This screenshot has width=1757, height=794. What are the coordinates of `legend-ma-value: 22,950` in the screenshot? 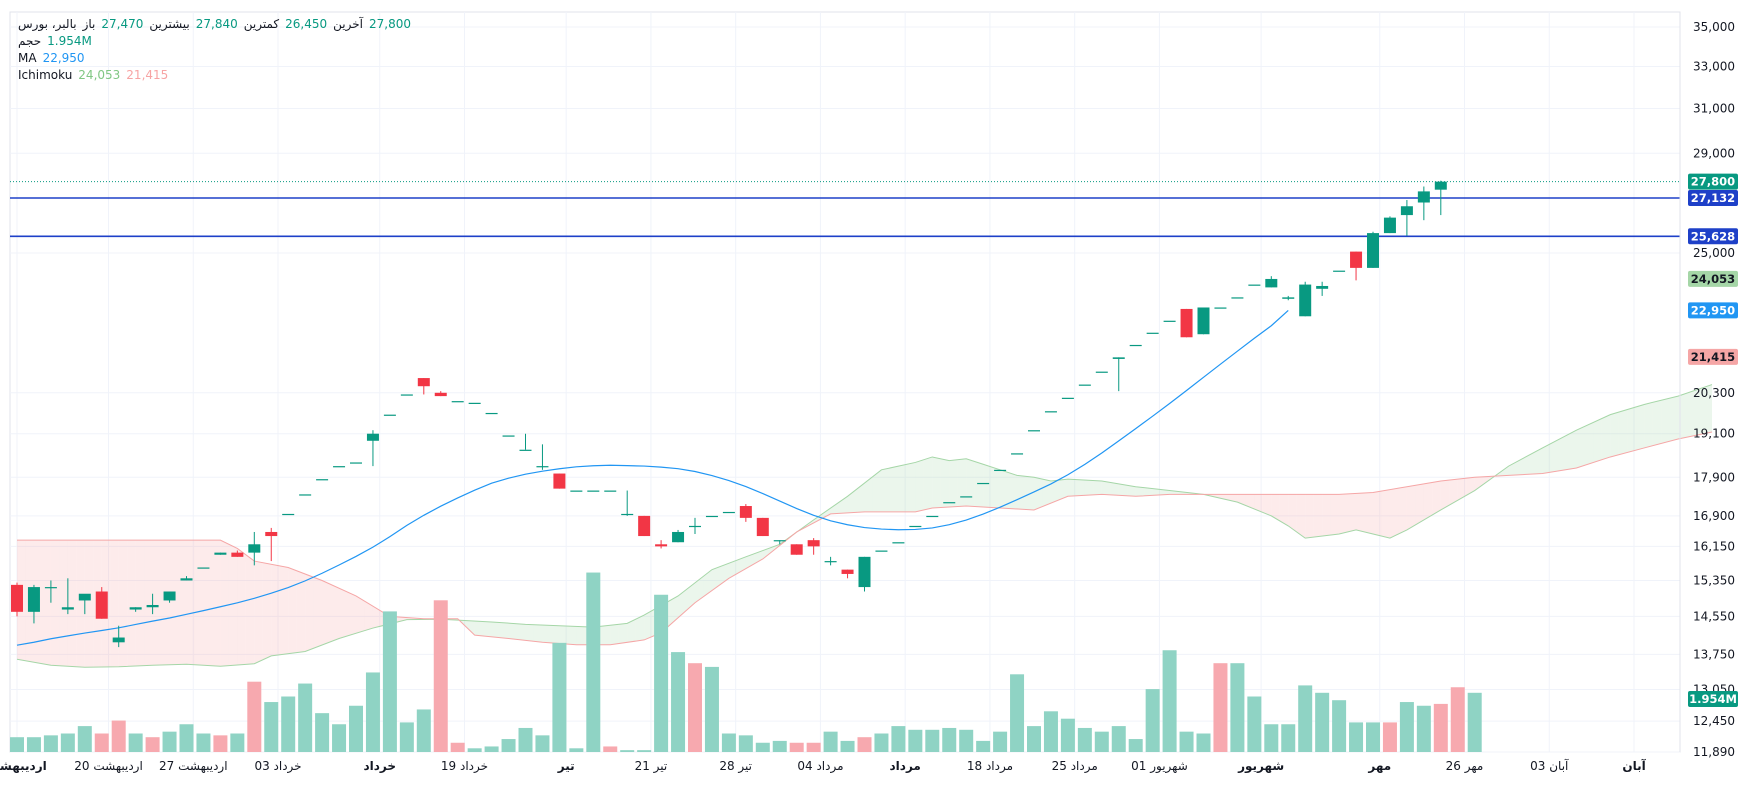 It's located at (63, 58).